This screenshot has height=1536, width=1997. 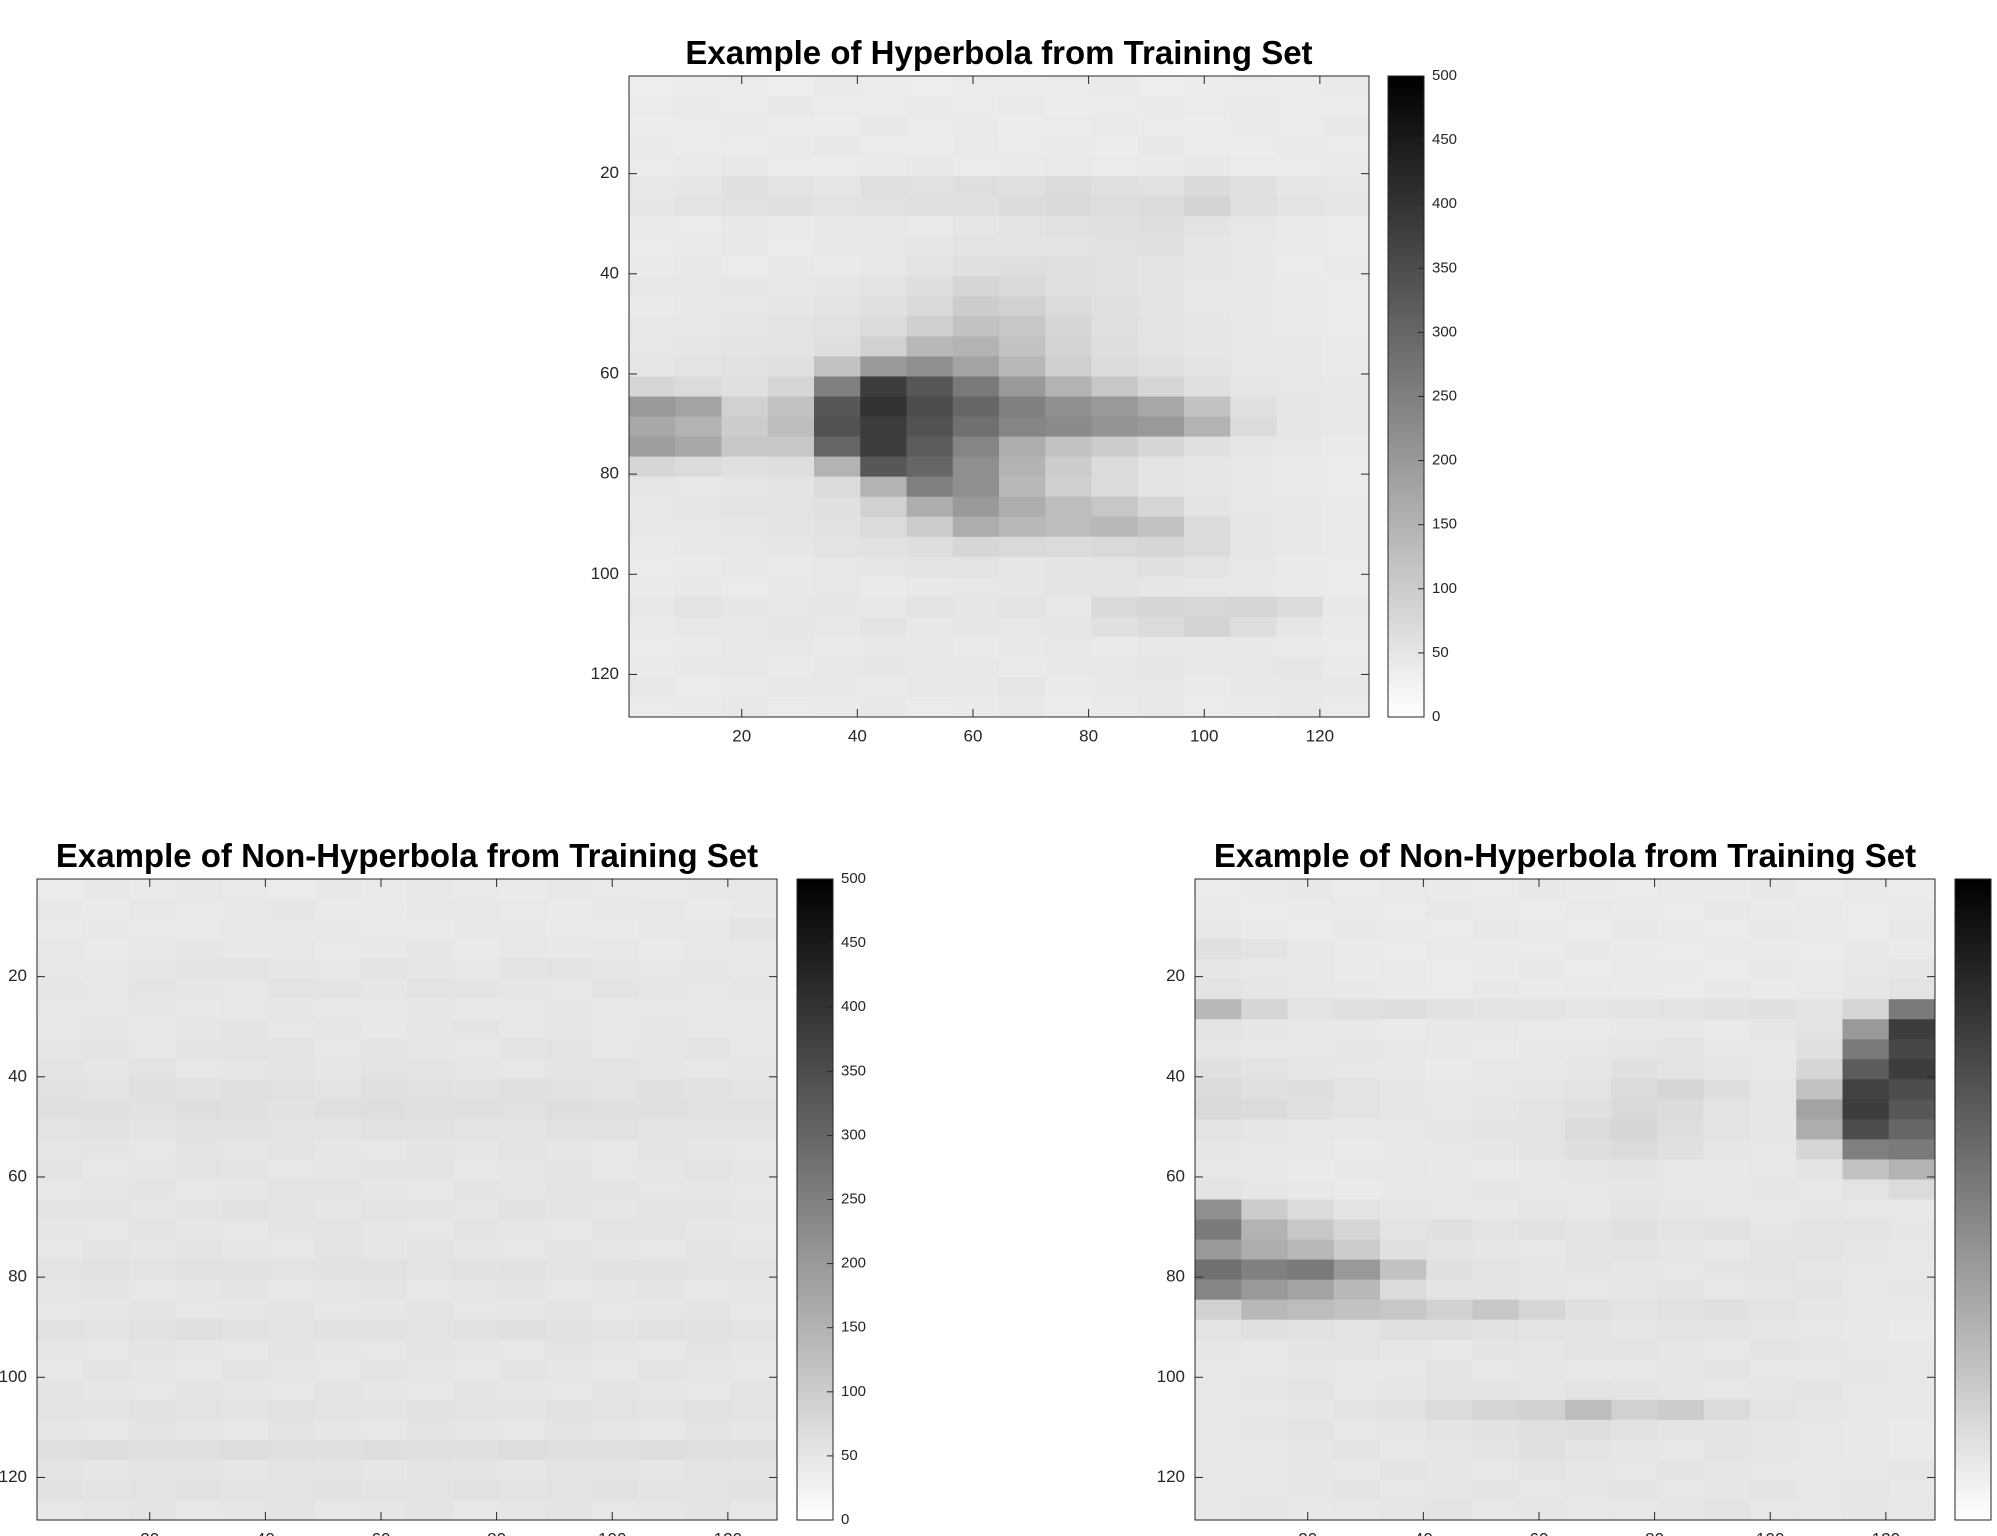 What do you see at coordinates (998, 52) in the screenshot?
I see `chart-title: Example of Hyperbola from Training Set` at bounding box center [998, 52].